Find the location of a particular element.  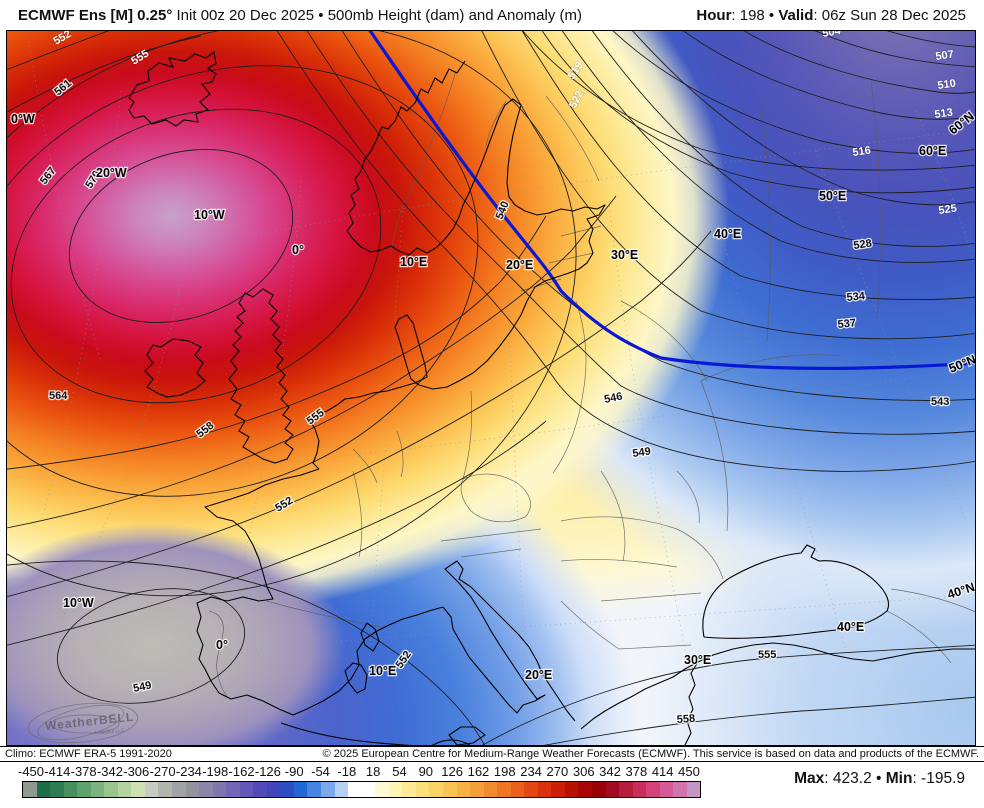

contour-label: 534 is located at coordinates (856, 297).